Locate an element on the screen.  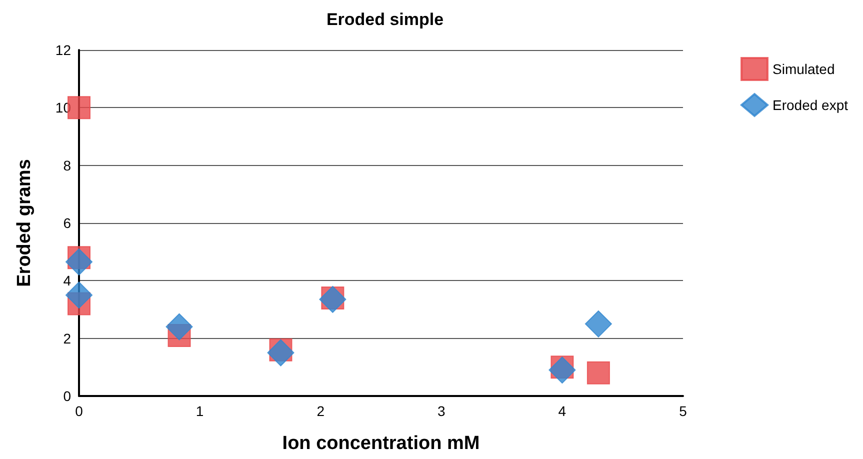
x-axis-title: Ion concentration mM is located at coordinates (381, 443).